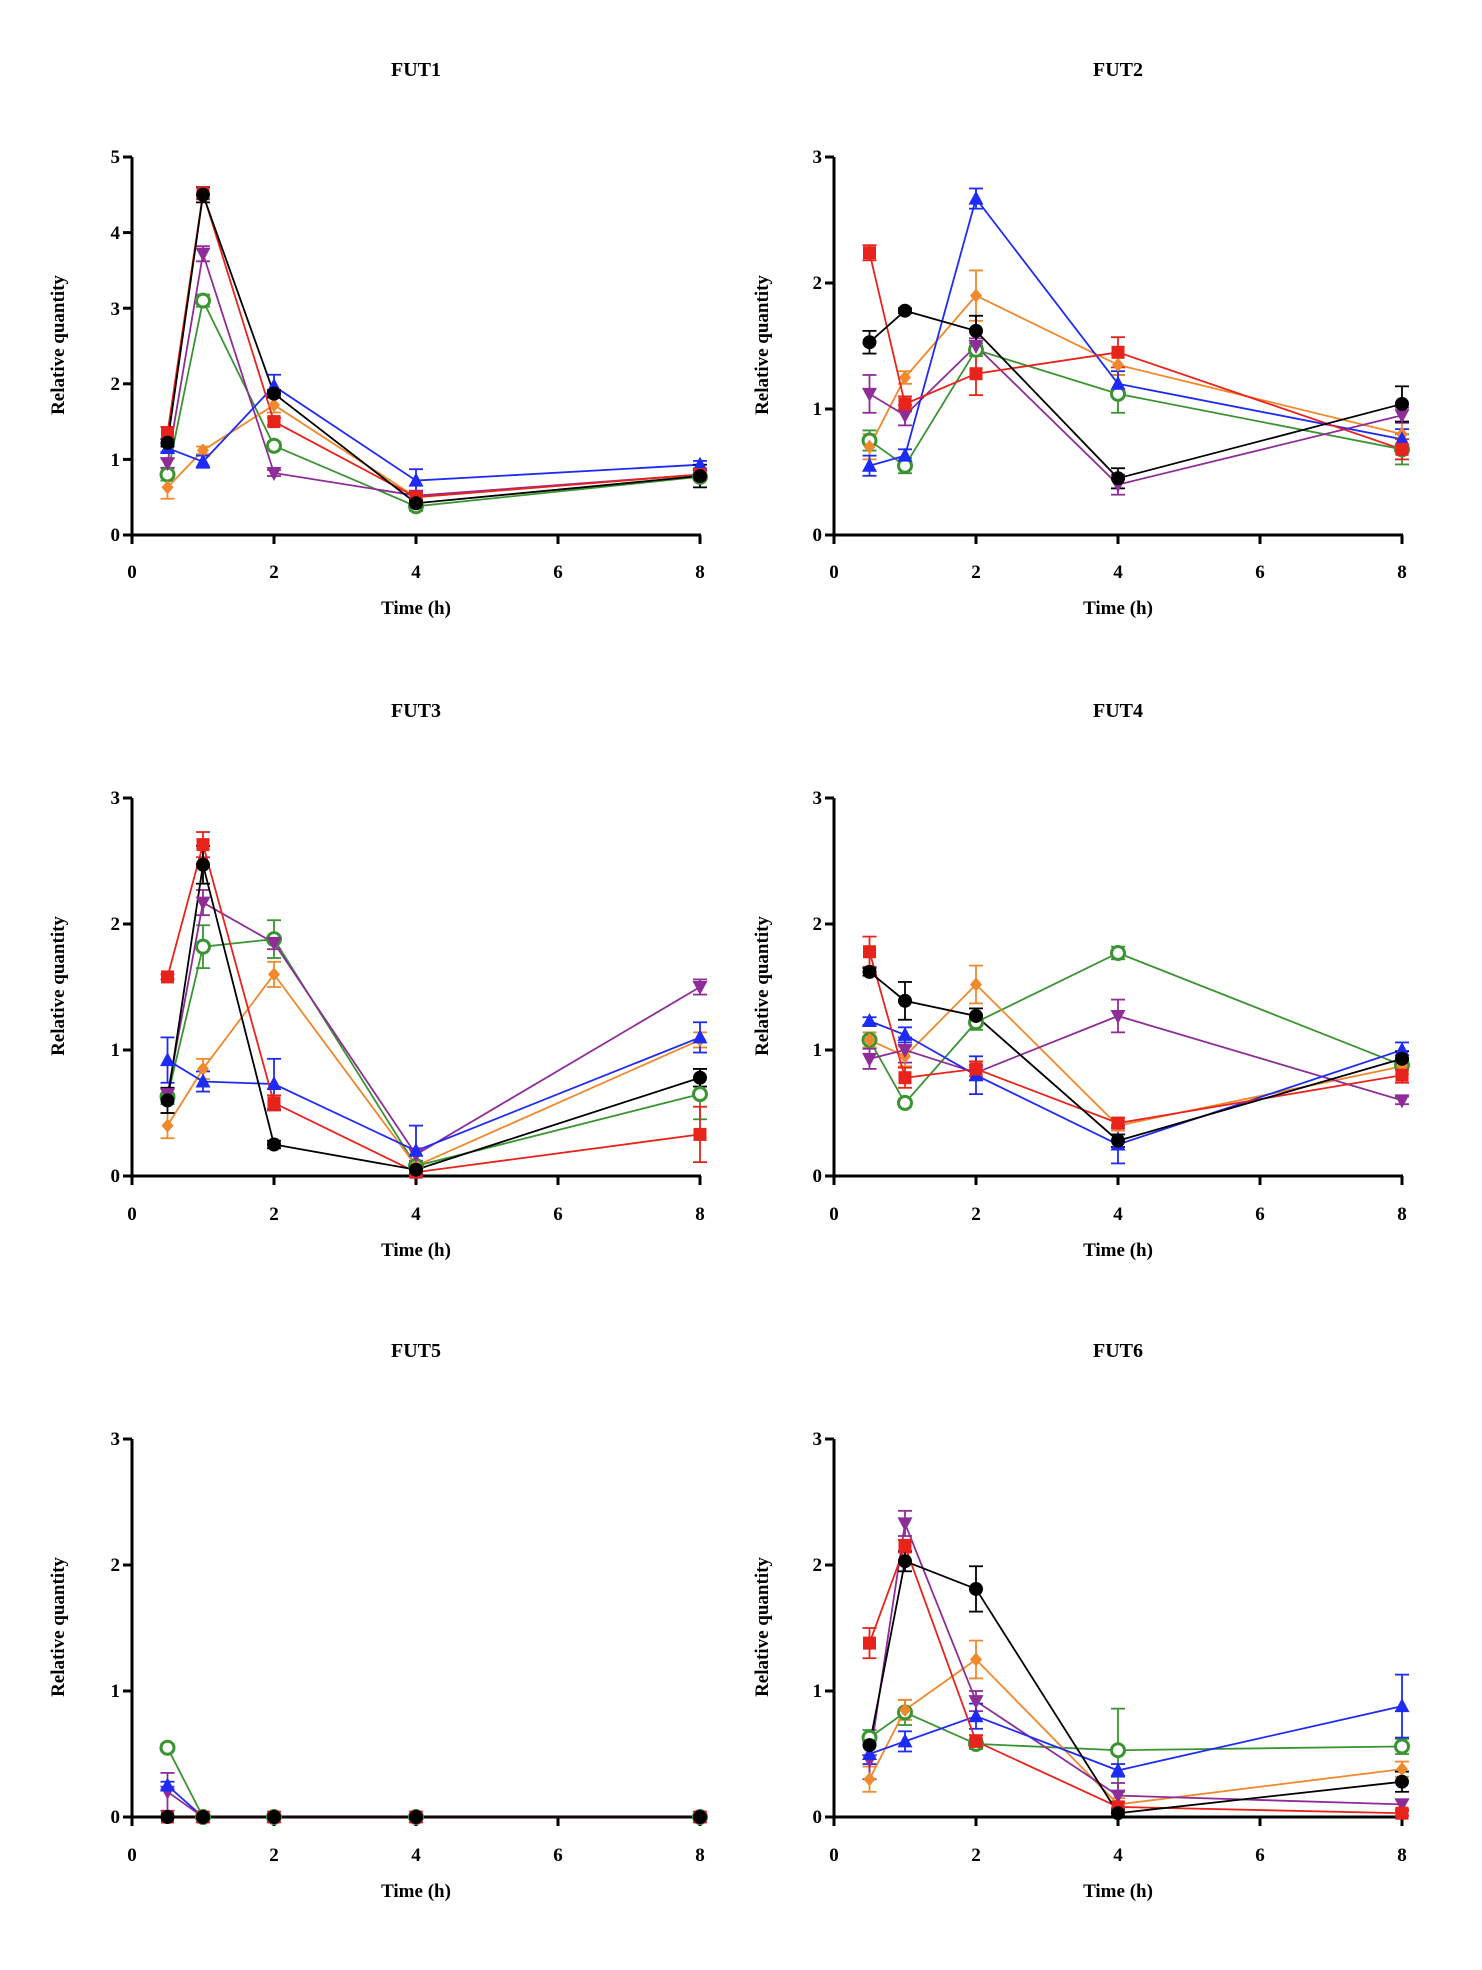  Describe the element at coordinates (415, 1631) in the screenshot. I see `plot-fut5` at that location.